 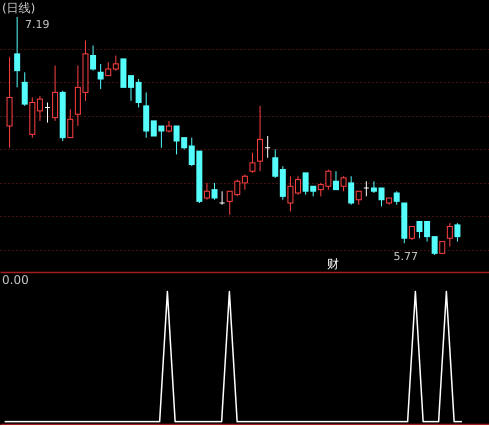 I want to click on chart-title: (日线), so click(x=19, y=8).